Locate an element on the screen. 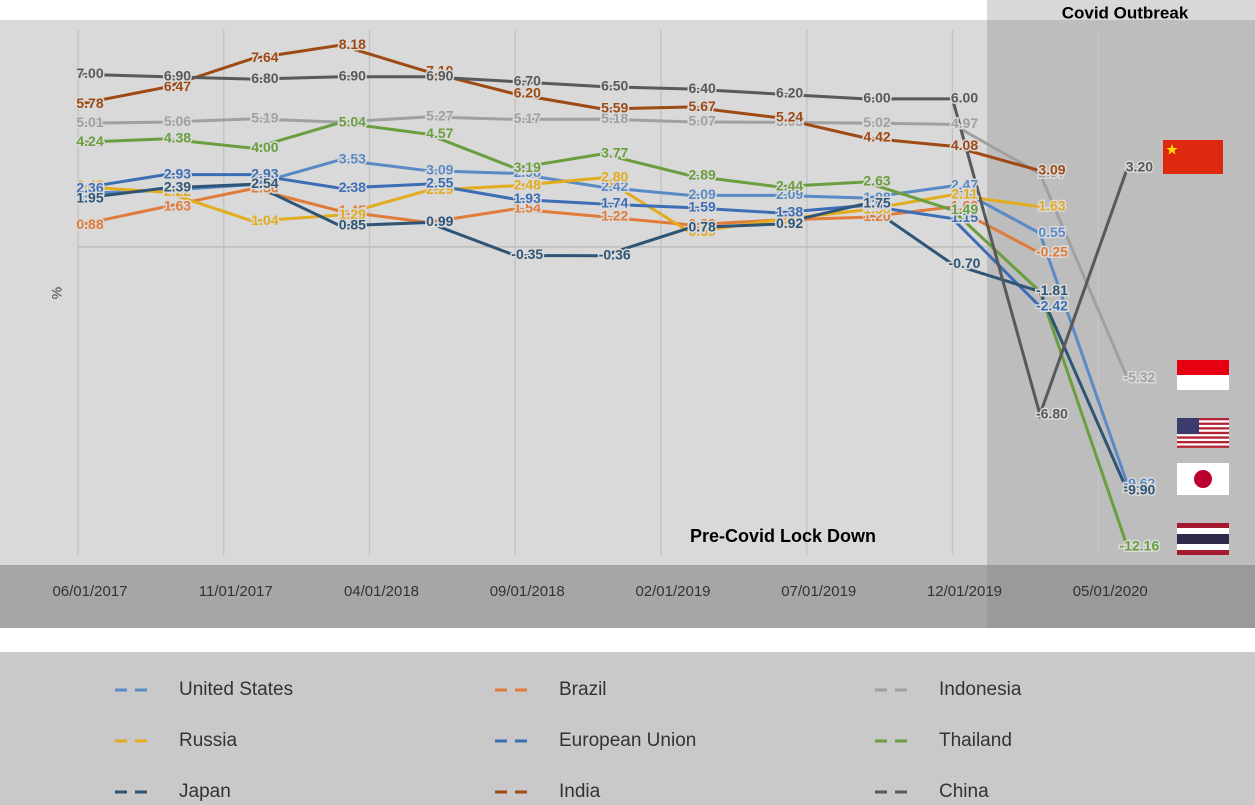 The width and height of the screenshot is (1255, 805). data-label: 2.22 is located at coordinates (177, 191).